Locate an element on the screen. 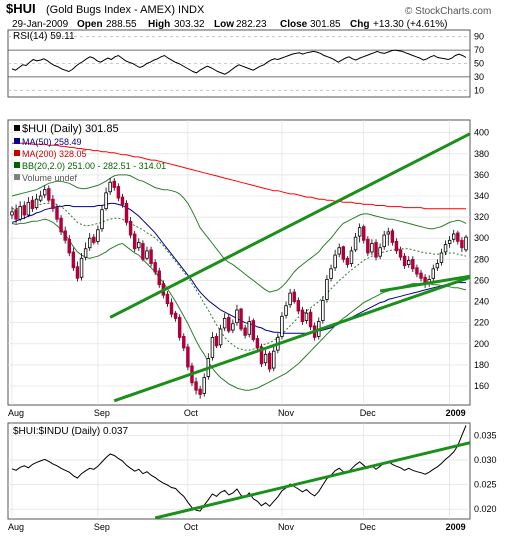 The width and height of the screenshot is (511, 536). symbol-title: $HUI is located at coordinates (21, 8).